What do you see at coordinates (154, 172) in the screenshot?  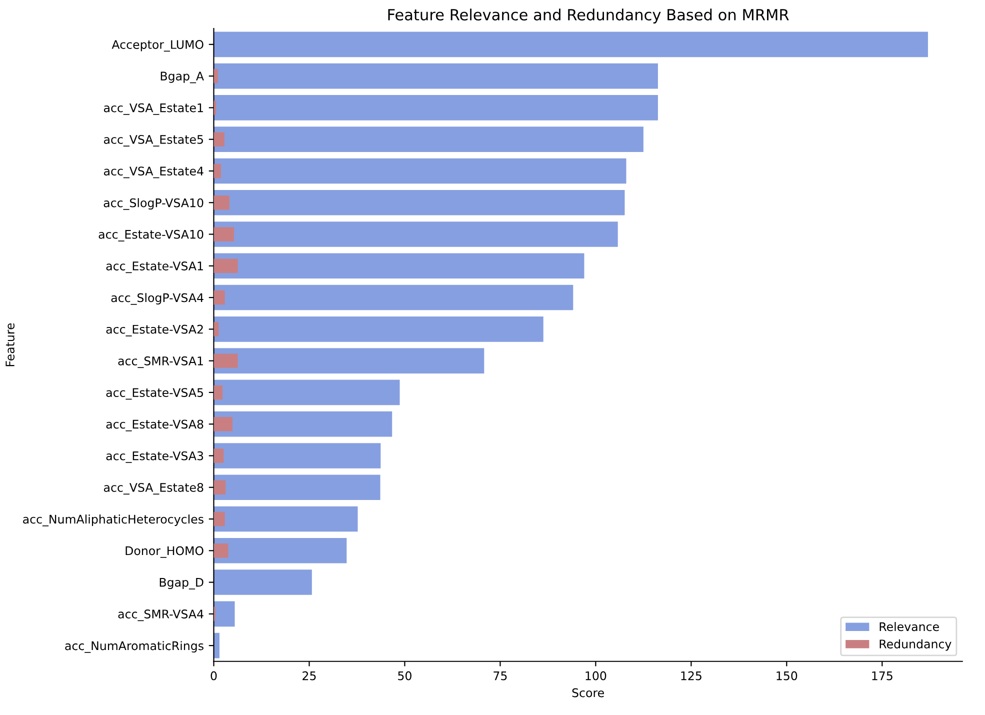 I see `y-tick-label: acc_VSA_Estate4` at bounding box center [154, 172].